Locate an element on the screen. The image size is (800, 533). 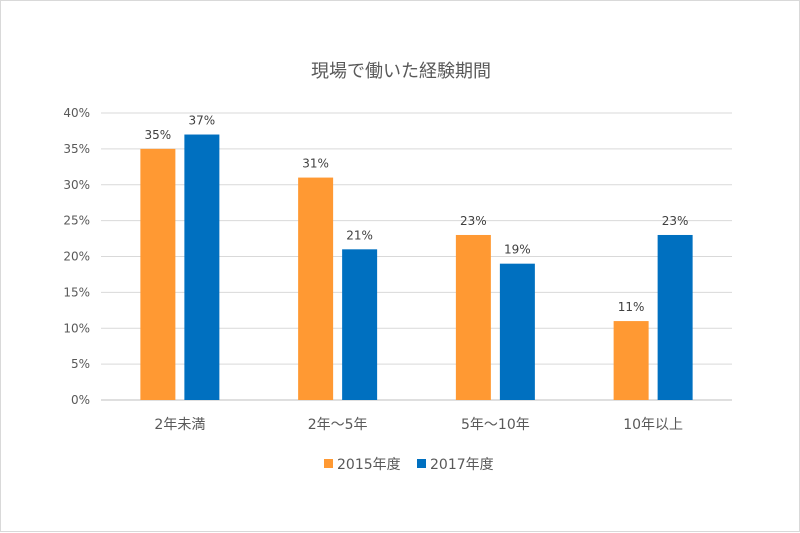
legend-label: 2017年度 is located at coordinates (462, 465).